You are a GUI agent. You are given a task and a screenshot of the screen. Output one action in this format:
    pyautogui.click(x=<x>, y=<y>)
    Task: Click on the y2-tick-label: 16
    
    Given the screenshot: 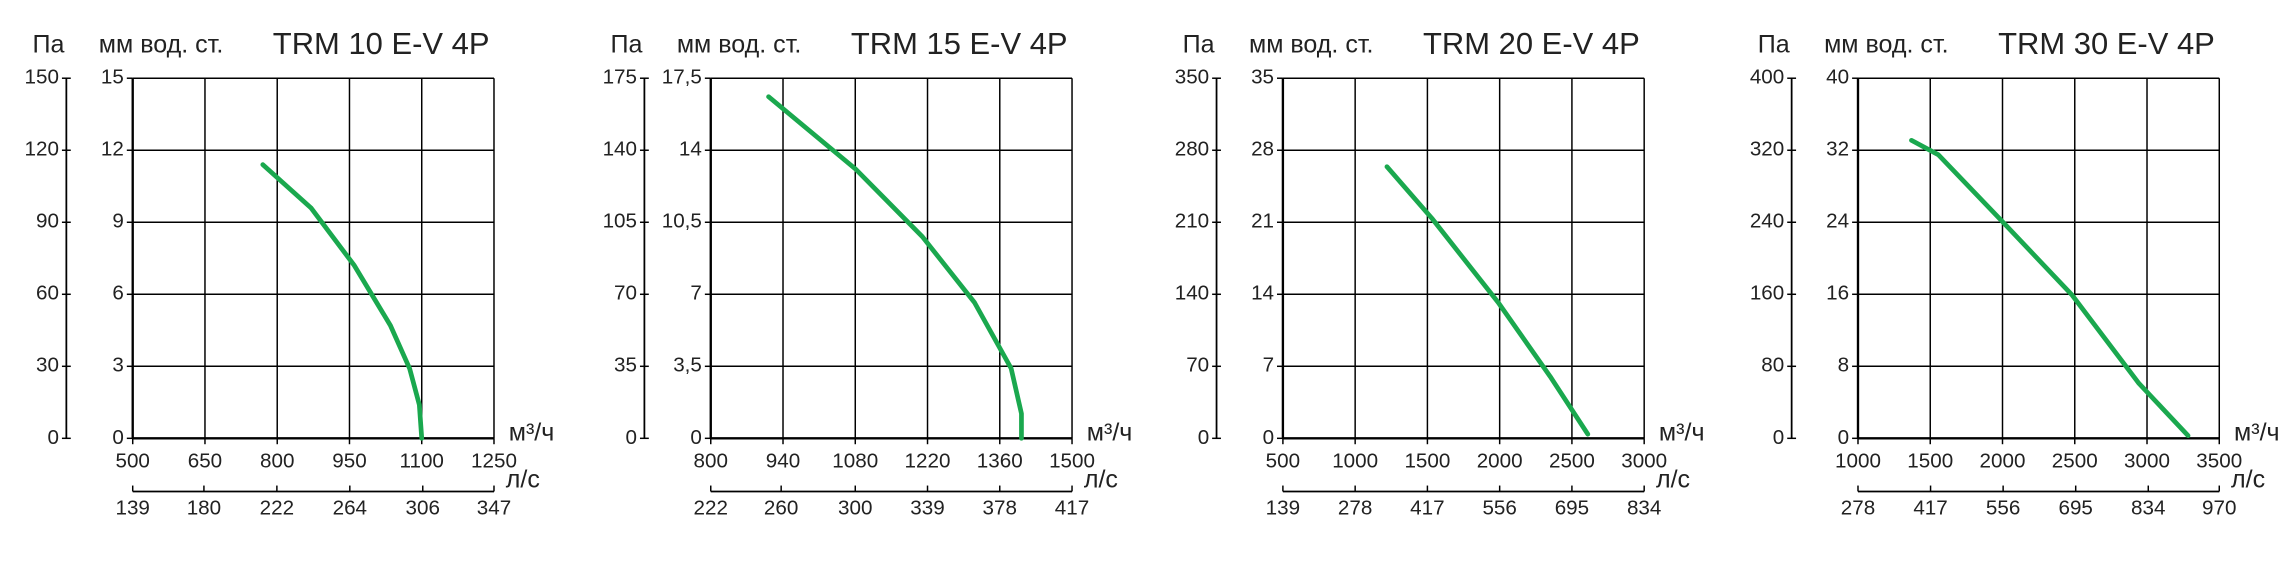 What is the action you would take?
    pyautogui.click(x=1837, y=293)
    